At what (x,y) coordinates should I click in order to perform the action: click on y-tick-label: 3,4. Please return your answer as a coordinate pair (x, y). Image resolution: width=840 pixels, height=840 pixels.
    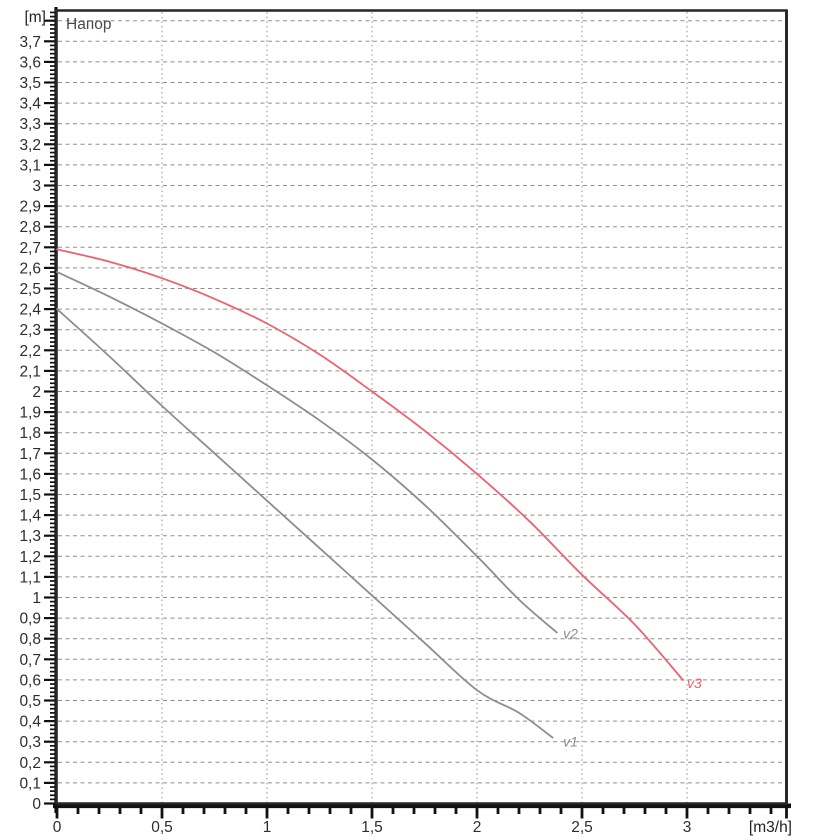
    Looking at the image, I should click on (30, 104).